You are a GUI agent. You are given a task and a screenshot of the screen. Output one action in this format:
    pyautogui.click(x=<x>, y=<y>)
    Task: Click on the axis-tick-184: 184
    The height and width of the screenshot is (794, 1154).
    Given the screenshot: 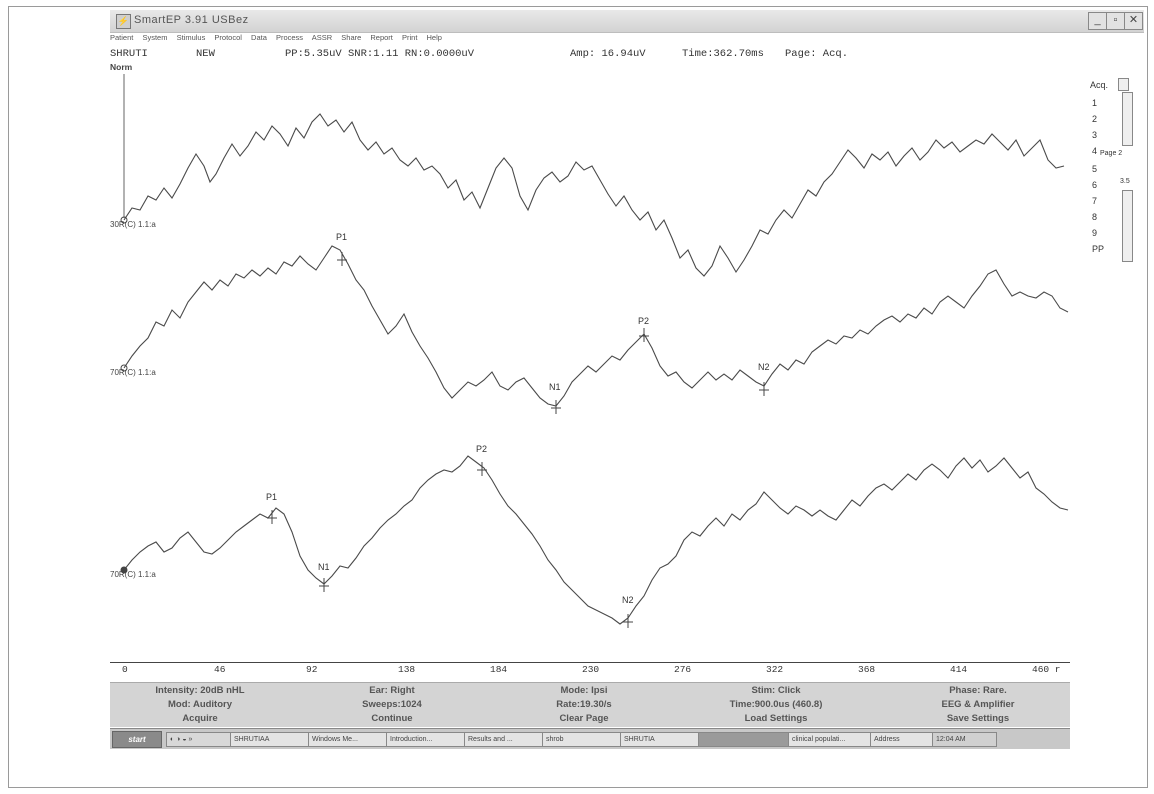 What is the action you would take?
    pyautogui.click(x=499, y=669)
    